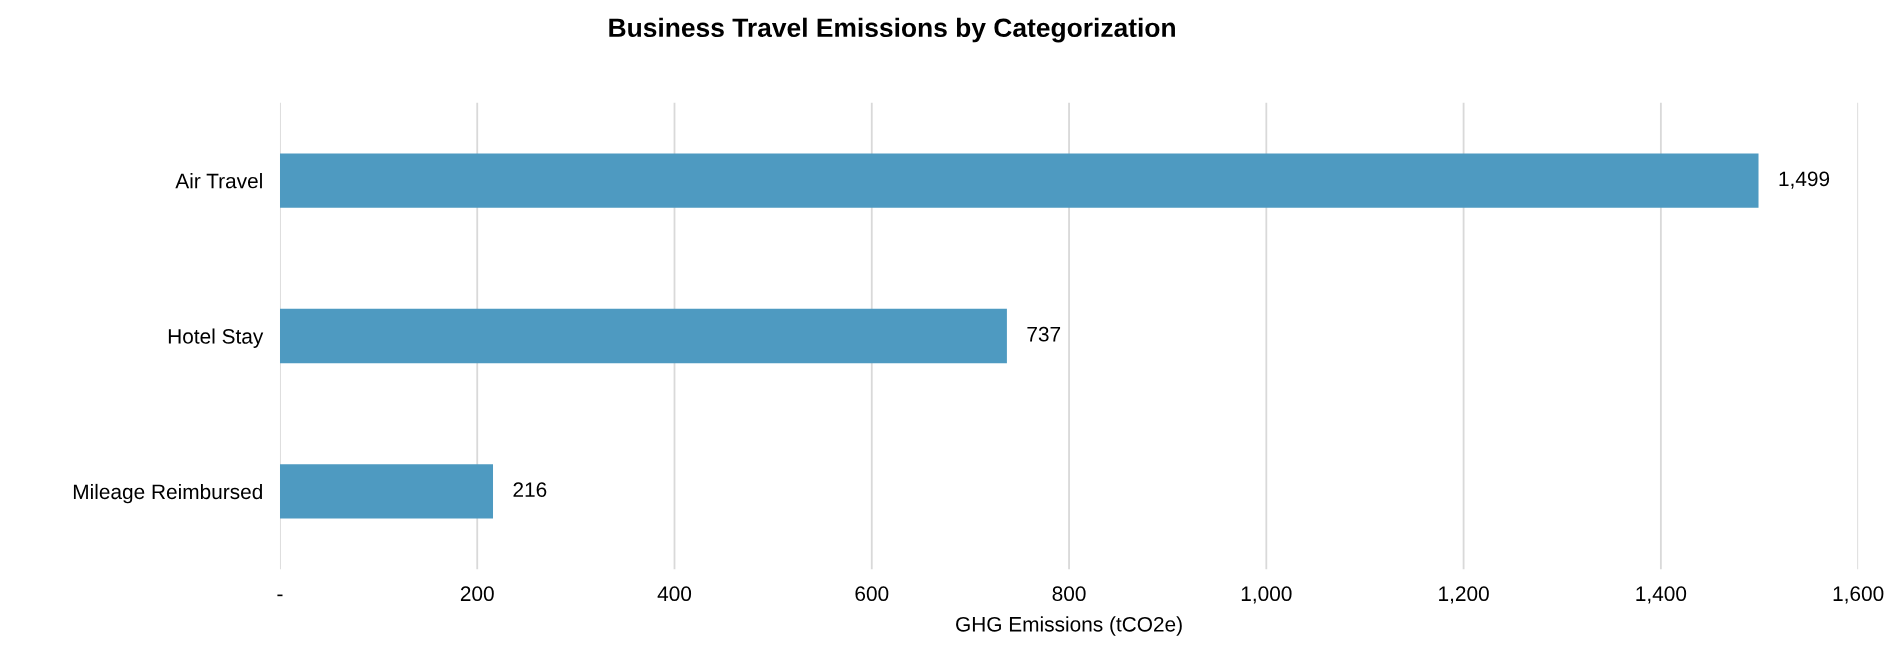 This screenshot has height=668, width=1898. I want to click on x-tick-label: 1,000, so click(1266, 595).